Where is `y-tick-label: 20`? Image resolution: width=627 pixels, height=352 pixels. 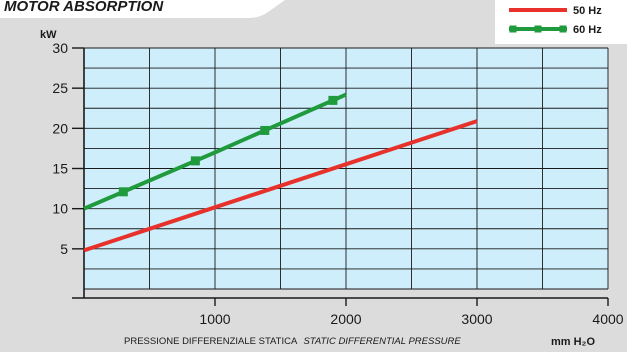 y-tick-label: 20 is located at coordinates (60, 128).